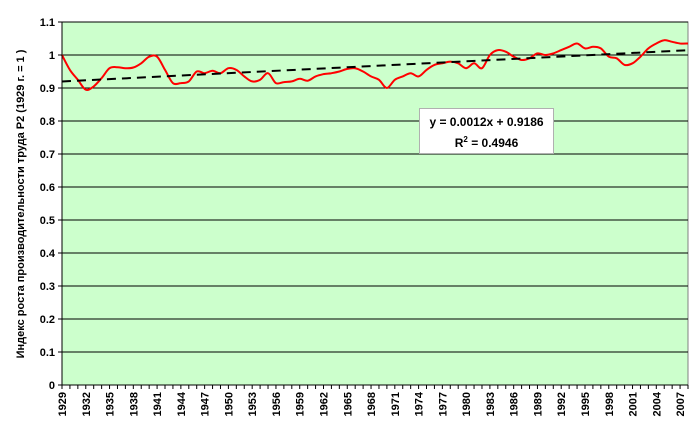 Image resolution: width=700 pixels, height=435 pixels. I want to click on x-tick-label: 1941, so click(158, 404).